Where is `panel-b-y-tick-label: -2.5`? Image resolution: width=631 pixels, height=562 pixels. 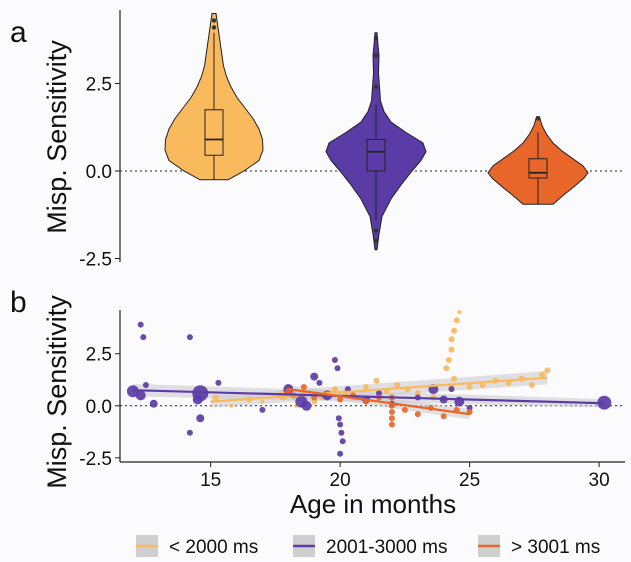 panel-b-y-tick-label: -2.5 is located at coordinates (95, 459).